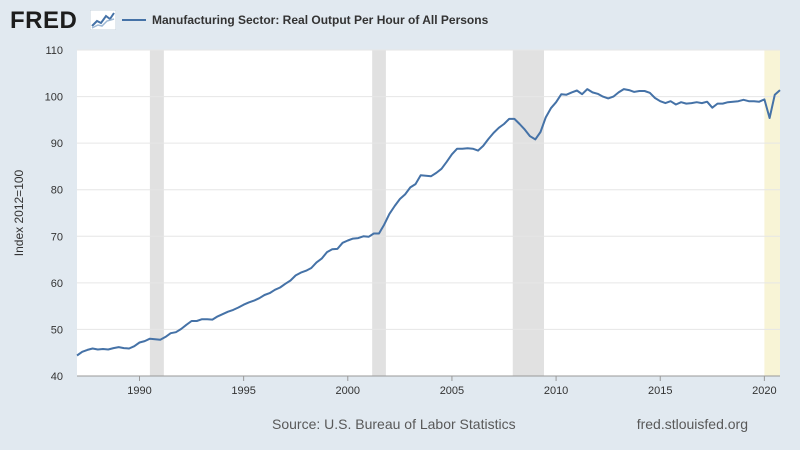  I want to click on y-tick-label: 110, so click(54, 51).